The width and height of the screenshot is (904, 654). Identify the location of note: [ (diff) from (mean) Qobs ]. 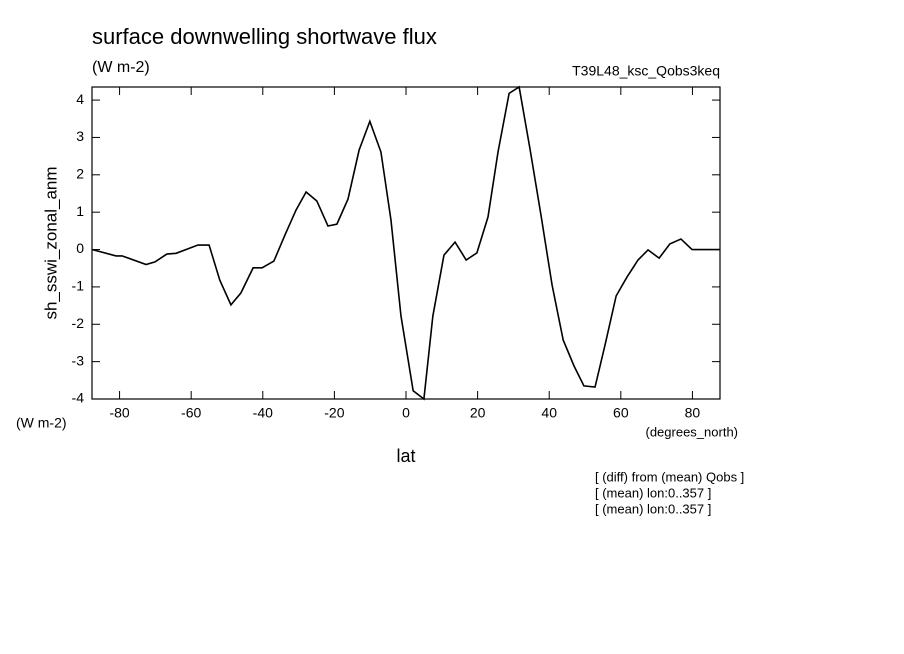
(669, 476).